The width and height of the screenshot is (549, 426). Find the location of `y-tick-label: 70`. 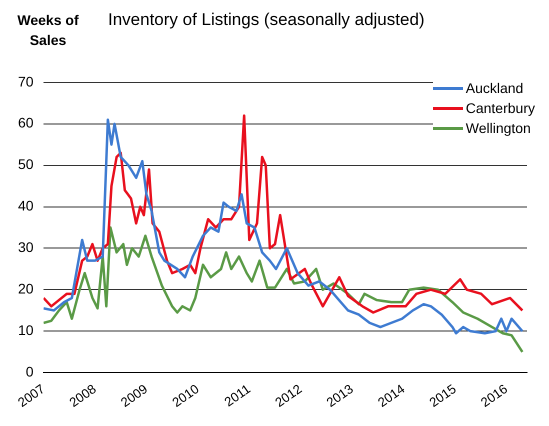

y-tick-label: 70 is located at coordinates (26, 81).